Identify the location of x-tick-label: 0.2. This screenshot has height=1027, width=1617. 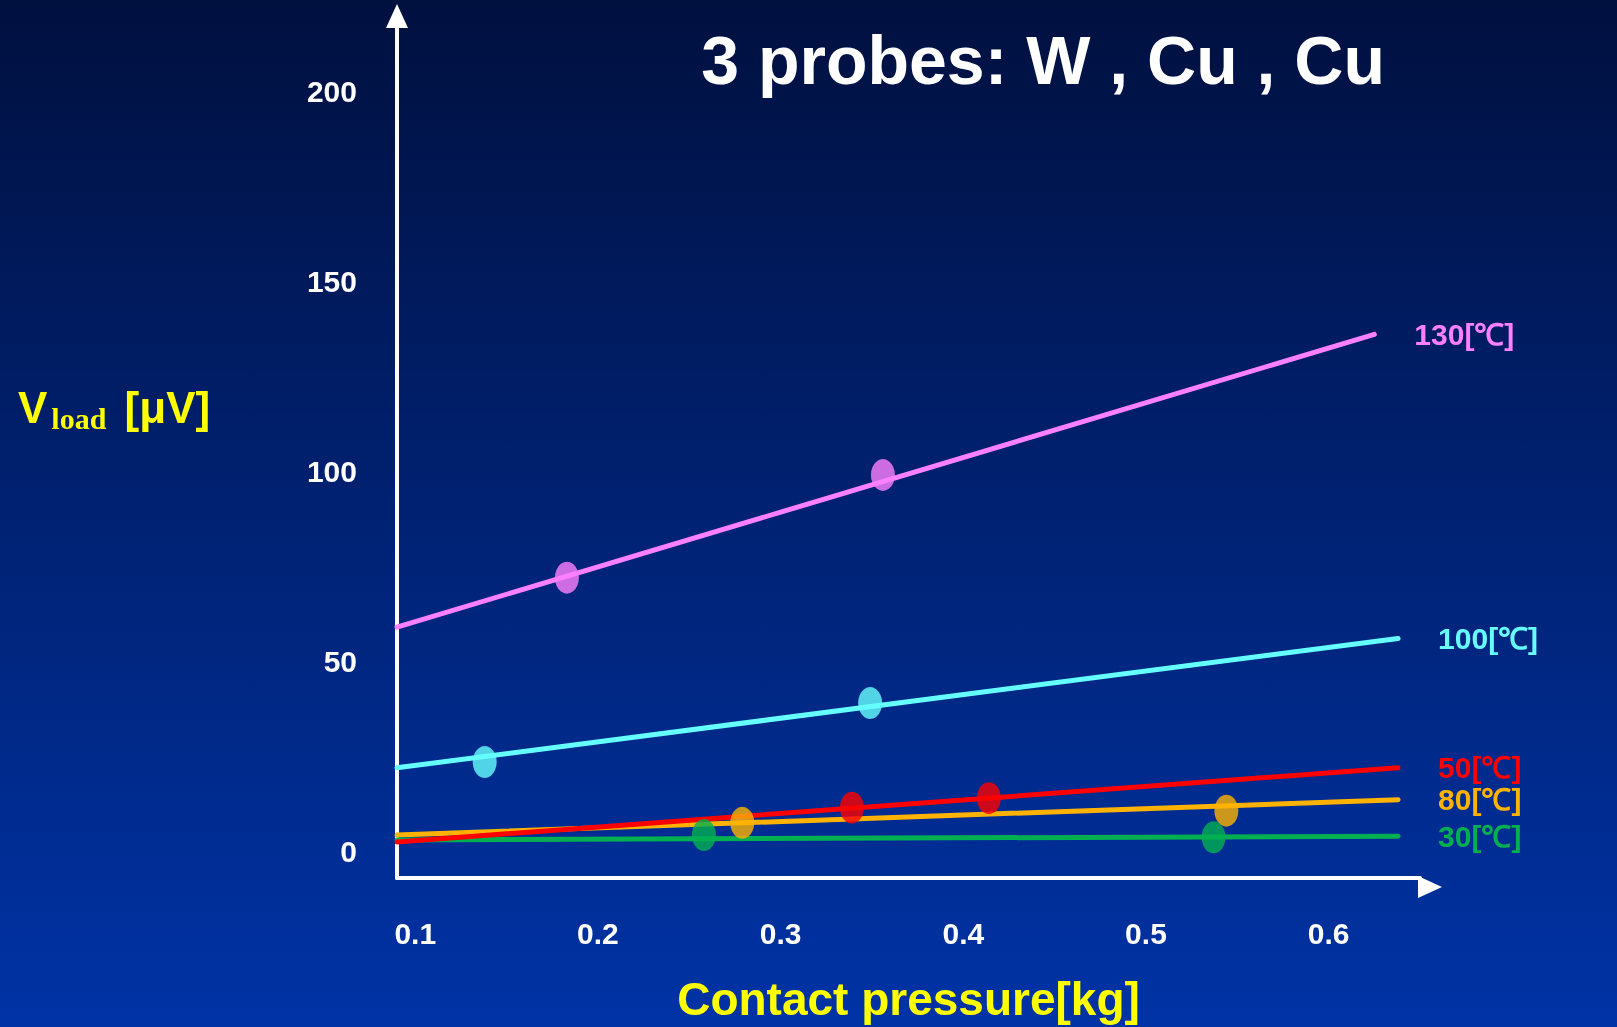
(598, 933).